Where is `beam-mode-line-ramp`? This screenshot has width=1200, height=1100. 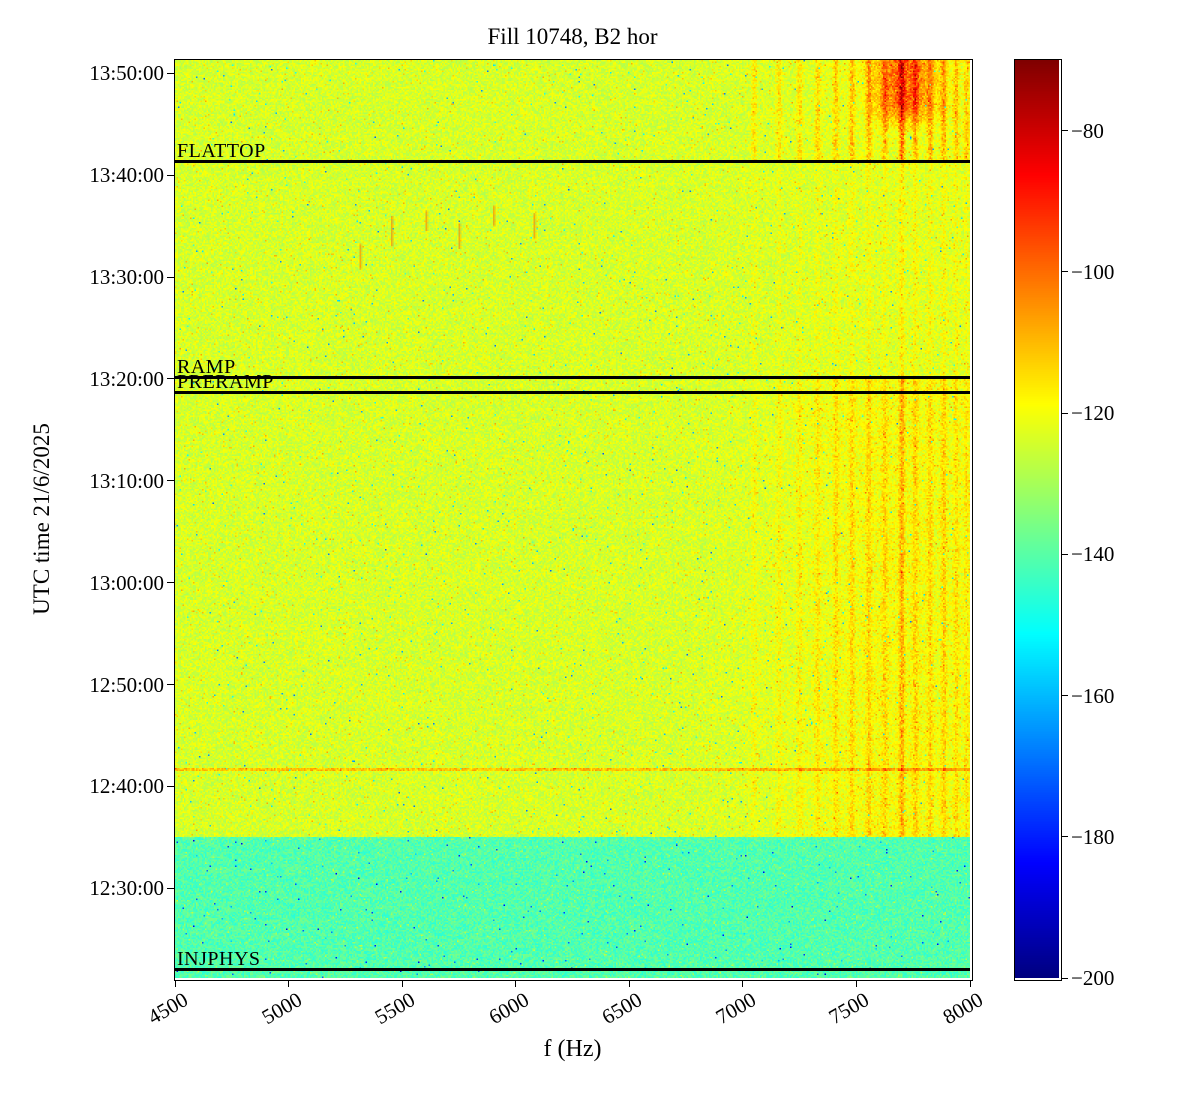
beam-mode-line-ramp is located at coordinates (572, 378).